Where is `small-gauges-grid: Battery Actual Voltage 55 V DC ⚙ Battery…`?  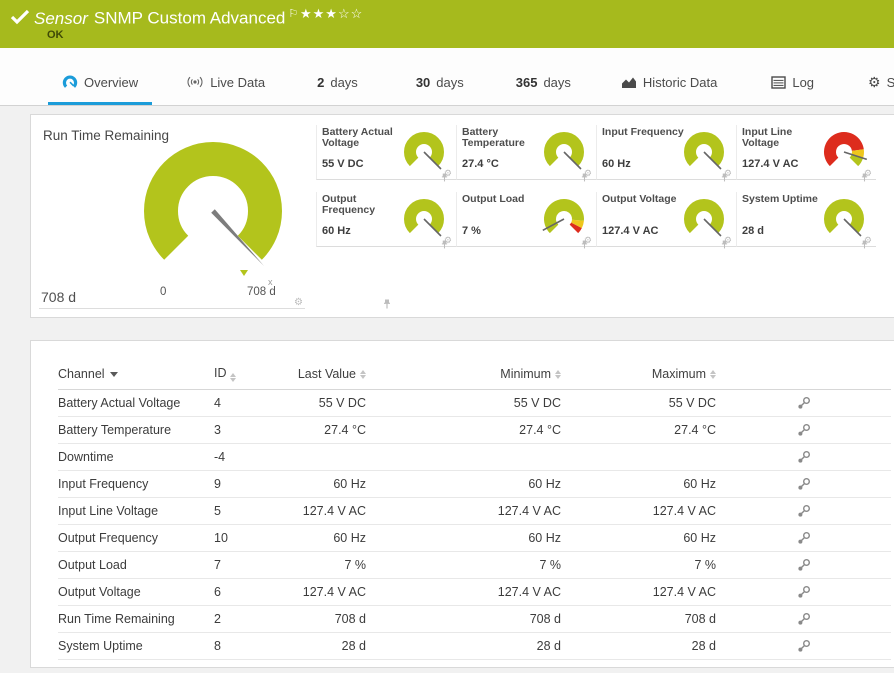 small-gauges-grid: Battery Actual Voltage 55 V DC ⚙ Battery… is located at coordinates (596, 187).